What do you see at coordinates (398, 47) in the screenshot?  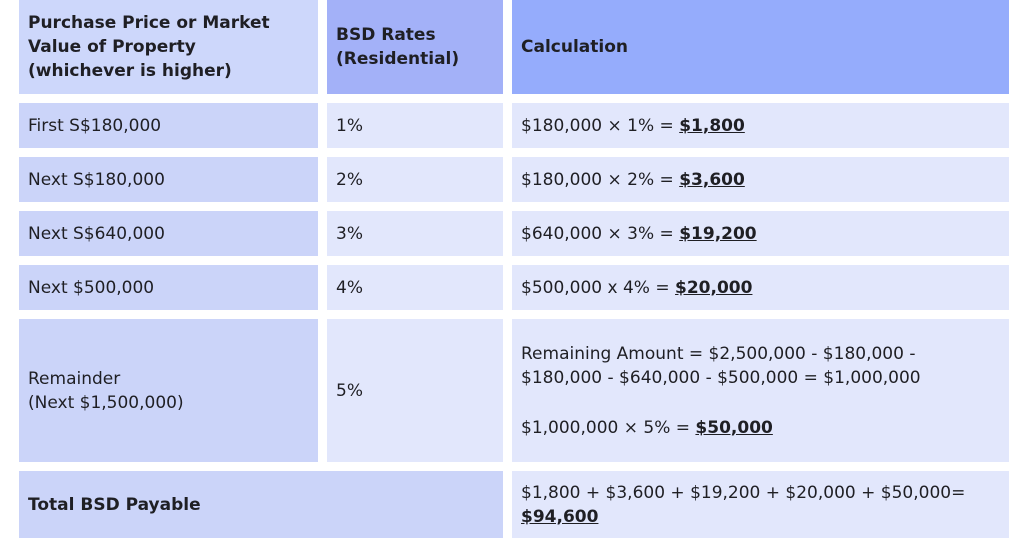 I see `header-bsd-rates-label: BSD Rates (Residential)` at bounding box center [398, 47].